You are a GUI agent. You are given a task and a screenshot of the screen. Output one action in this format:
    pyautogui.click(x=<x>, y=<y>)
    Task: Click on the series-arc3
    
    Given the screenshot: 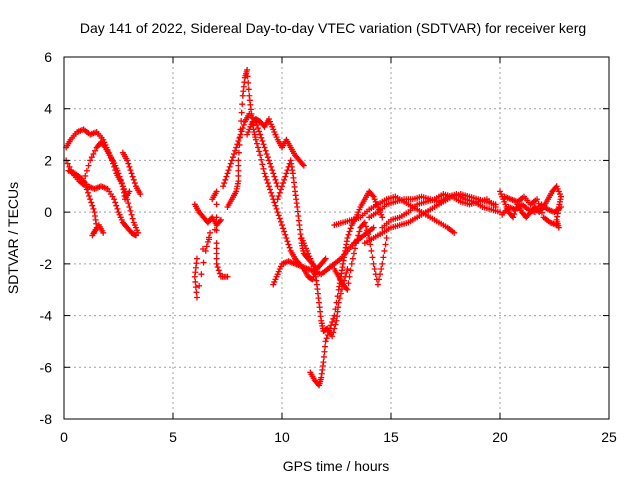 What is the action you would take?
    pyautogui.click(x=102, y=203)
    